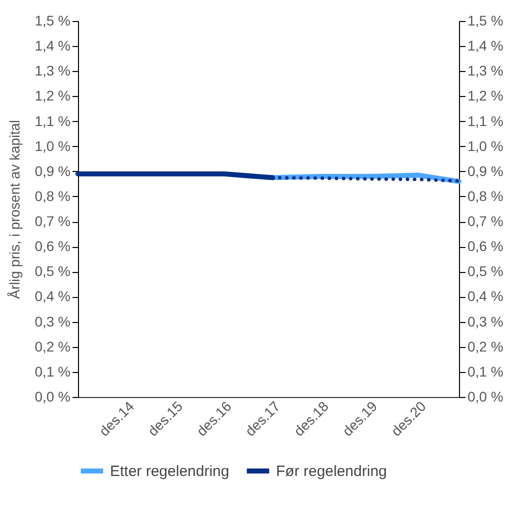 The height and width of the screenshot is (516, 532). I want to click on y2-tick-label: 1,1 %, so click(486, 120).